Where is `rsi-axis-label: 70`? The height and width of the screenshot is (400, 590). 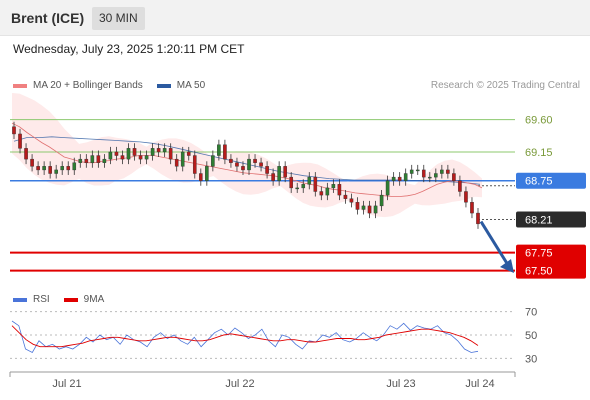
rsi-axis-label: 70 is located at coordinates (531, 313).